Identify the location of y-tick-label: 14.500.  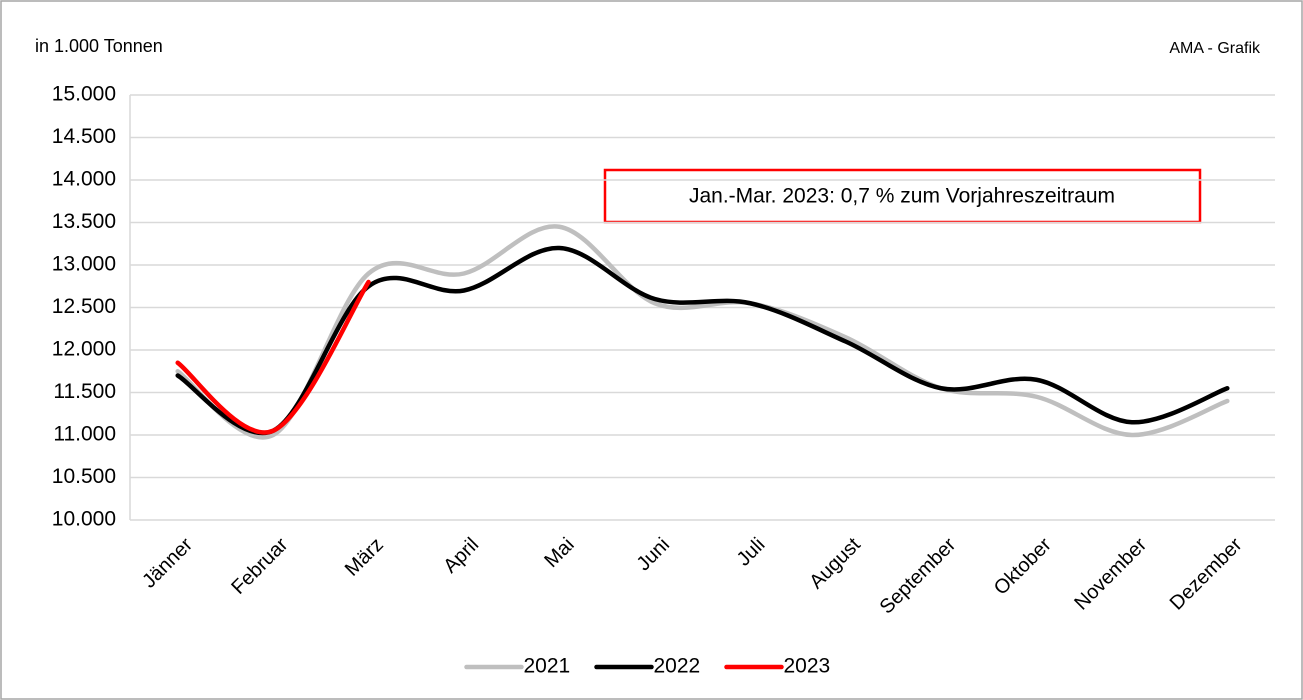
(84, 136).